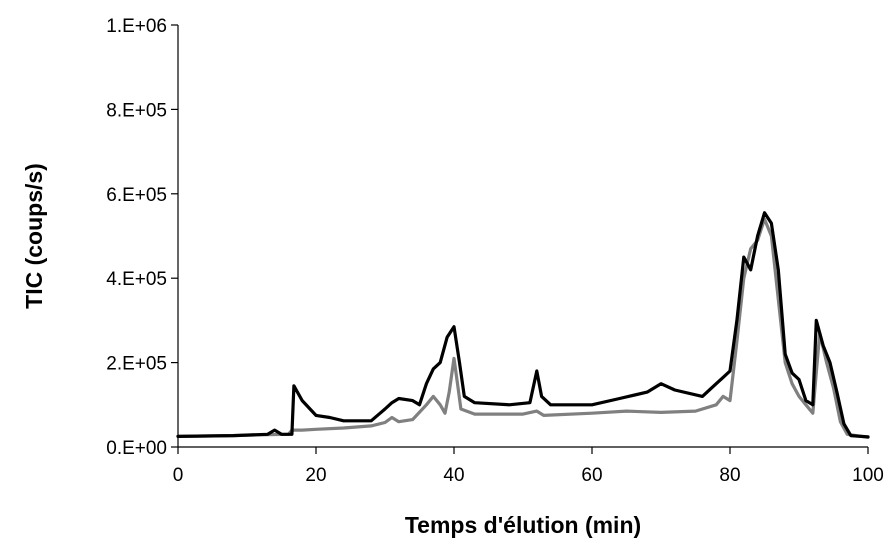 This screenshot has height=544, width=894. I want to click on y-axis-title: TIC (coups/s), so click(34, 236).